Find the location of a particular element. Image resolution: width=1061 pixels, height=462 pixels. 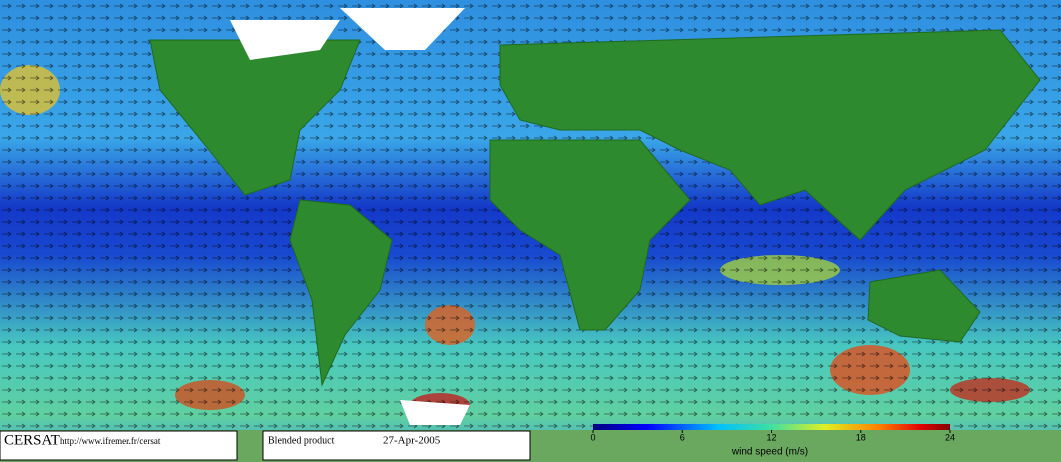

url: http://www.ifremer.fr/cersat is located at coordinates (110, 441).